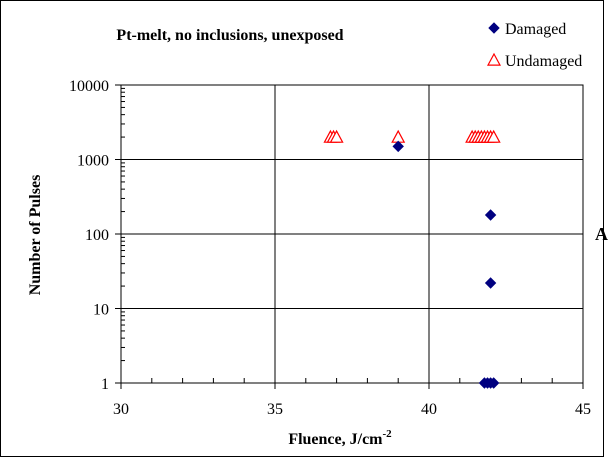  I want to click on x-tick-label: 30, so click(121, 409).